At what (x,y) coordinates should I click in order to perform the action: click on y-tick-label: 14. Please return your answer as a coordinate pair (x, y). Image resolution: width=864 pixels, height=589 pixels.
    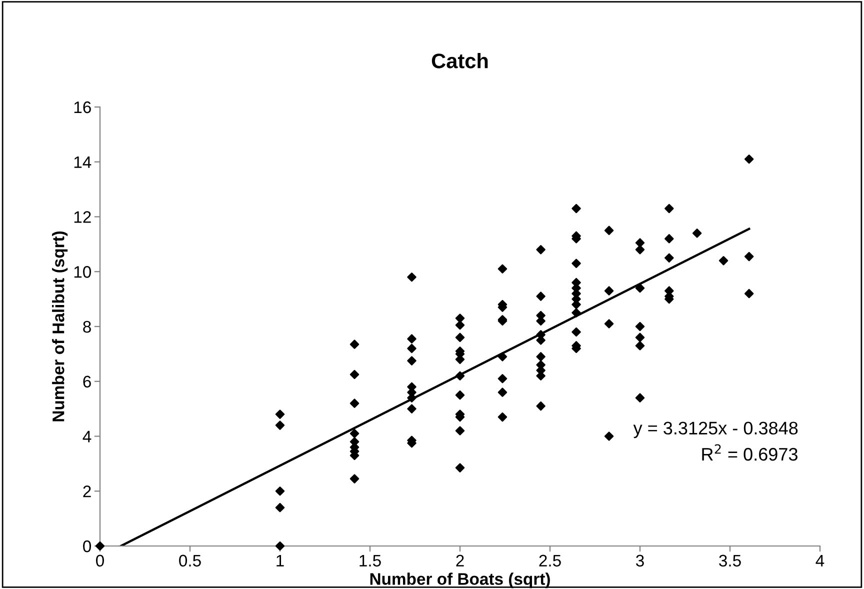
    Looking at the image, I should click on (83, 162).